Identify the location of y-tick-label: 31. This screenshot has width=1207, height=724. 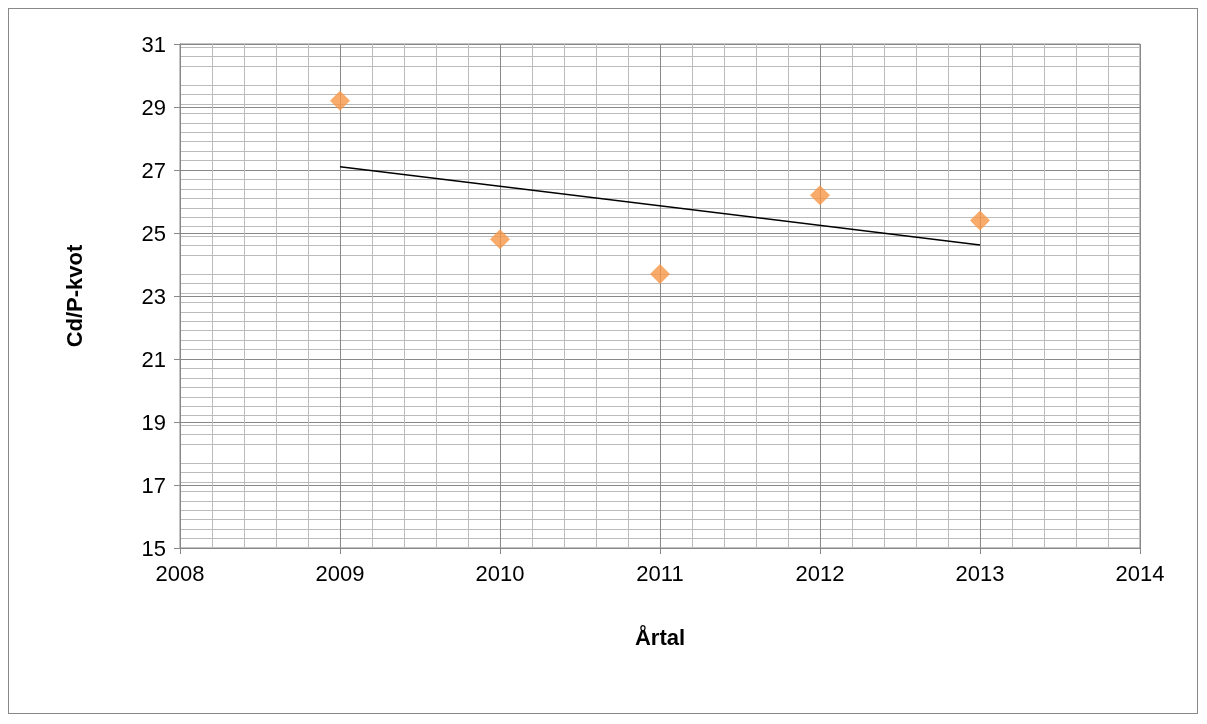
(153, 44).